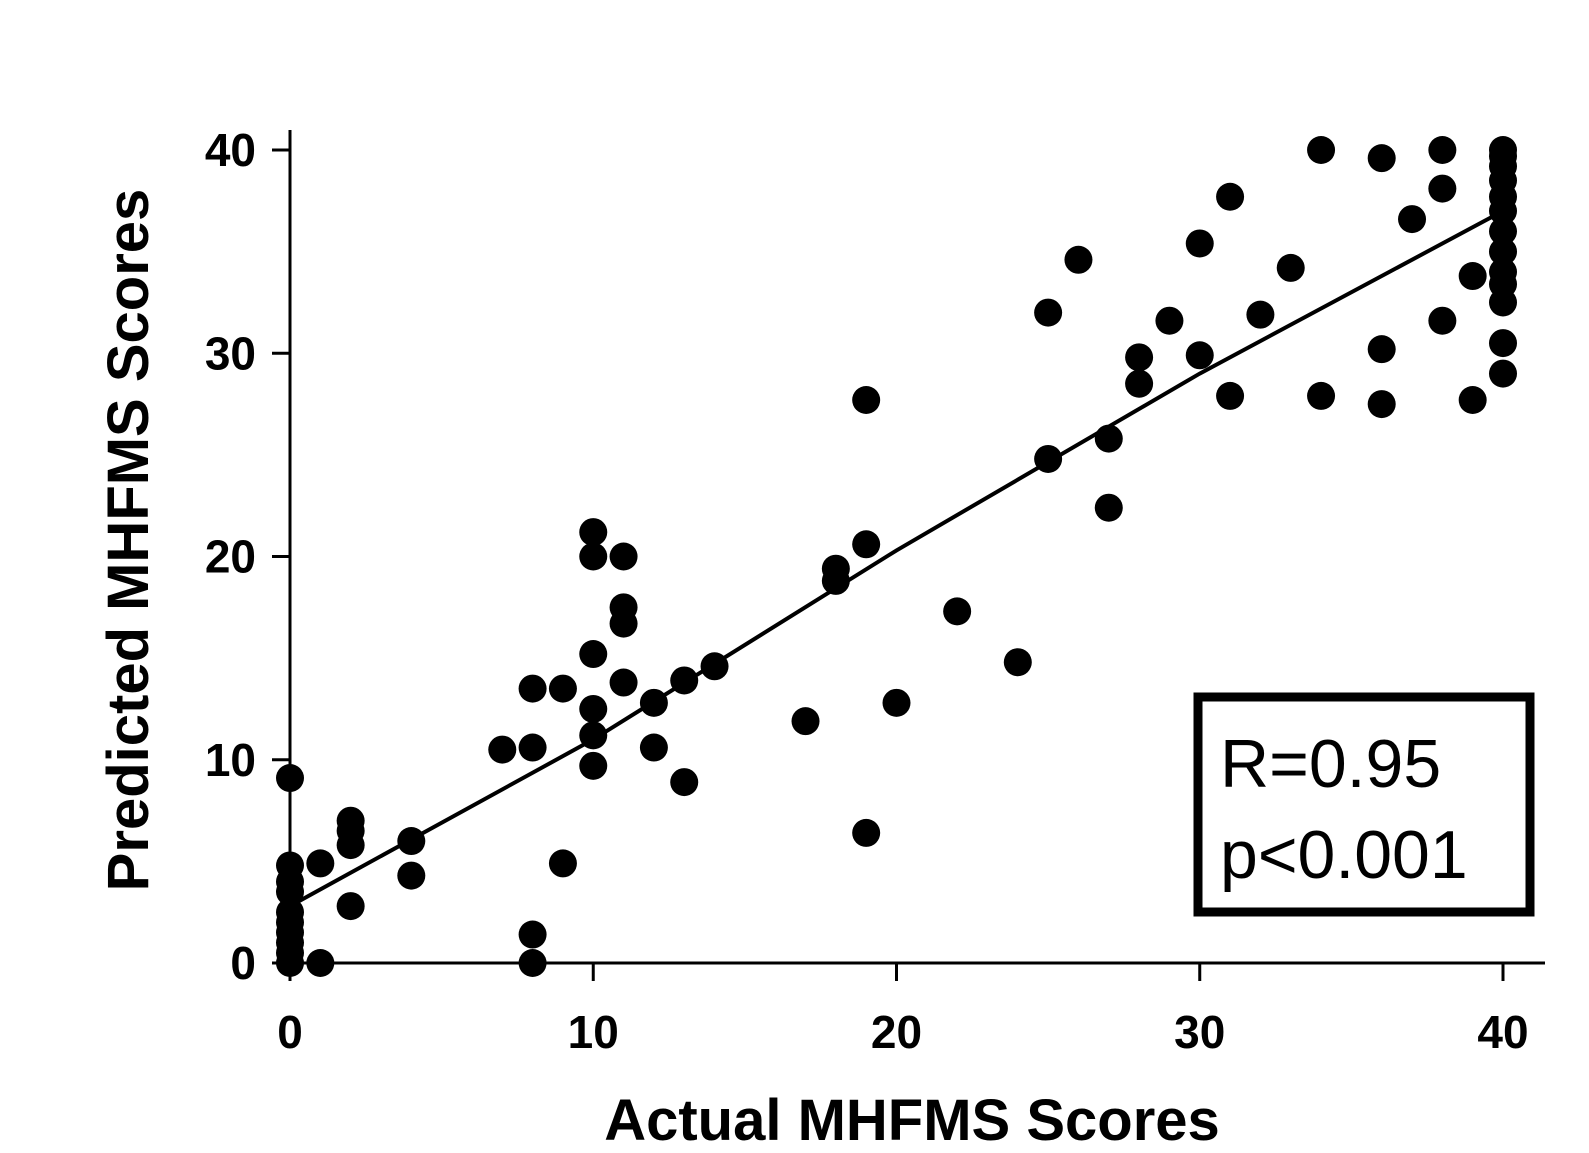 Image resolution: width=1589 pixels, height=1153 pixels. What do you see at coordinates (1502, 1032) in the screenshot?
I see `x-tick-label: 40` at bounding box center [1502, 1032].